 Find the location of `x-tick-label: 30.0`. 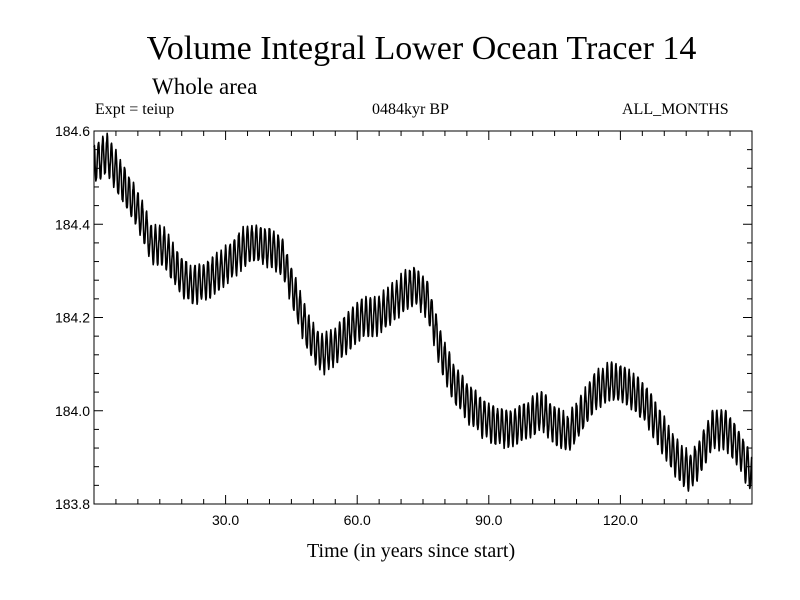

x-tick-label: 30.0 is located at coordinates (225, 520).